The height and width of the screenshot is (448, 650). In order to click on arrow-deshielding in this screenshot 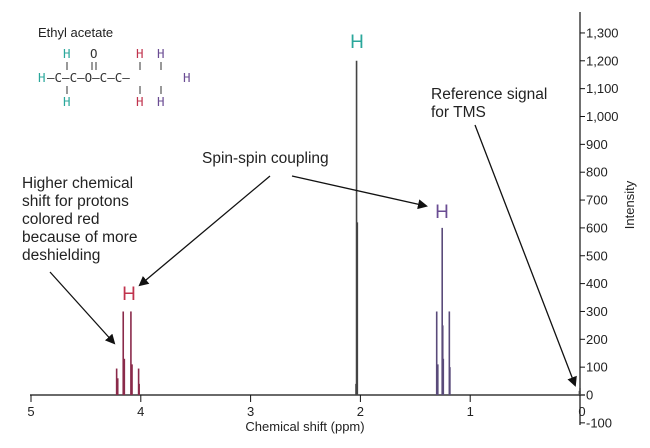, I will do `click(82, 308)`.